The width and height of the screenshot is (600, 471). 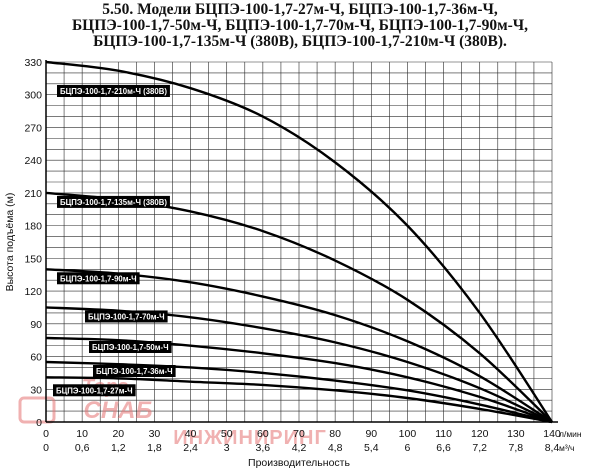 I want to click on series-label-text: БЦПЭ-100-1,7-210м-Ч (380В), so click(x=113, y=91).